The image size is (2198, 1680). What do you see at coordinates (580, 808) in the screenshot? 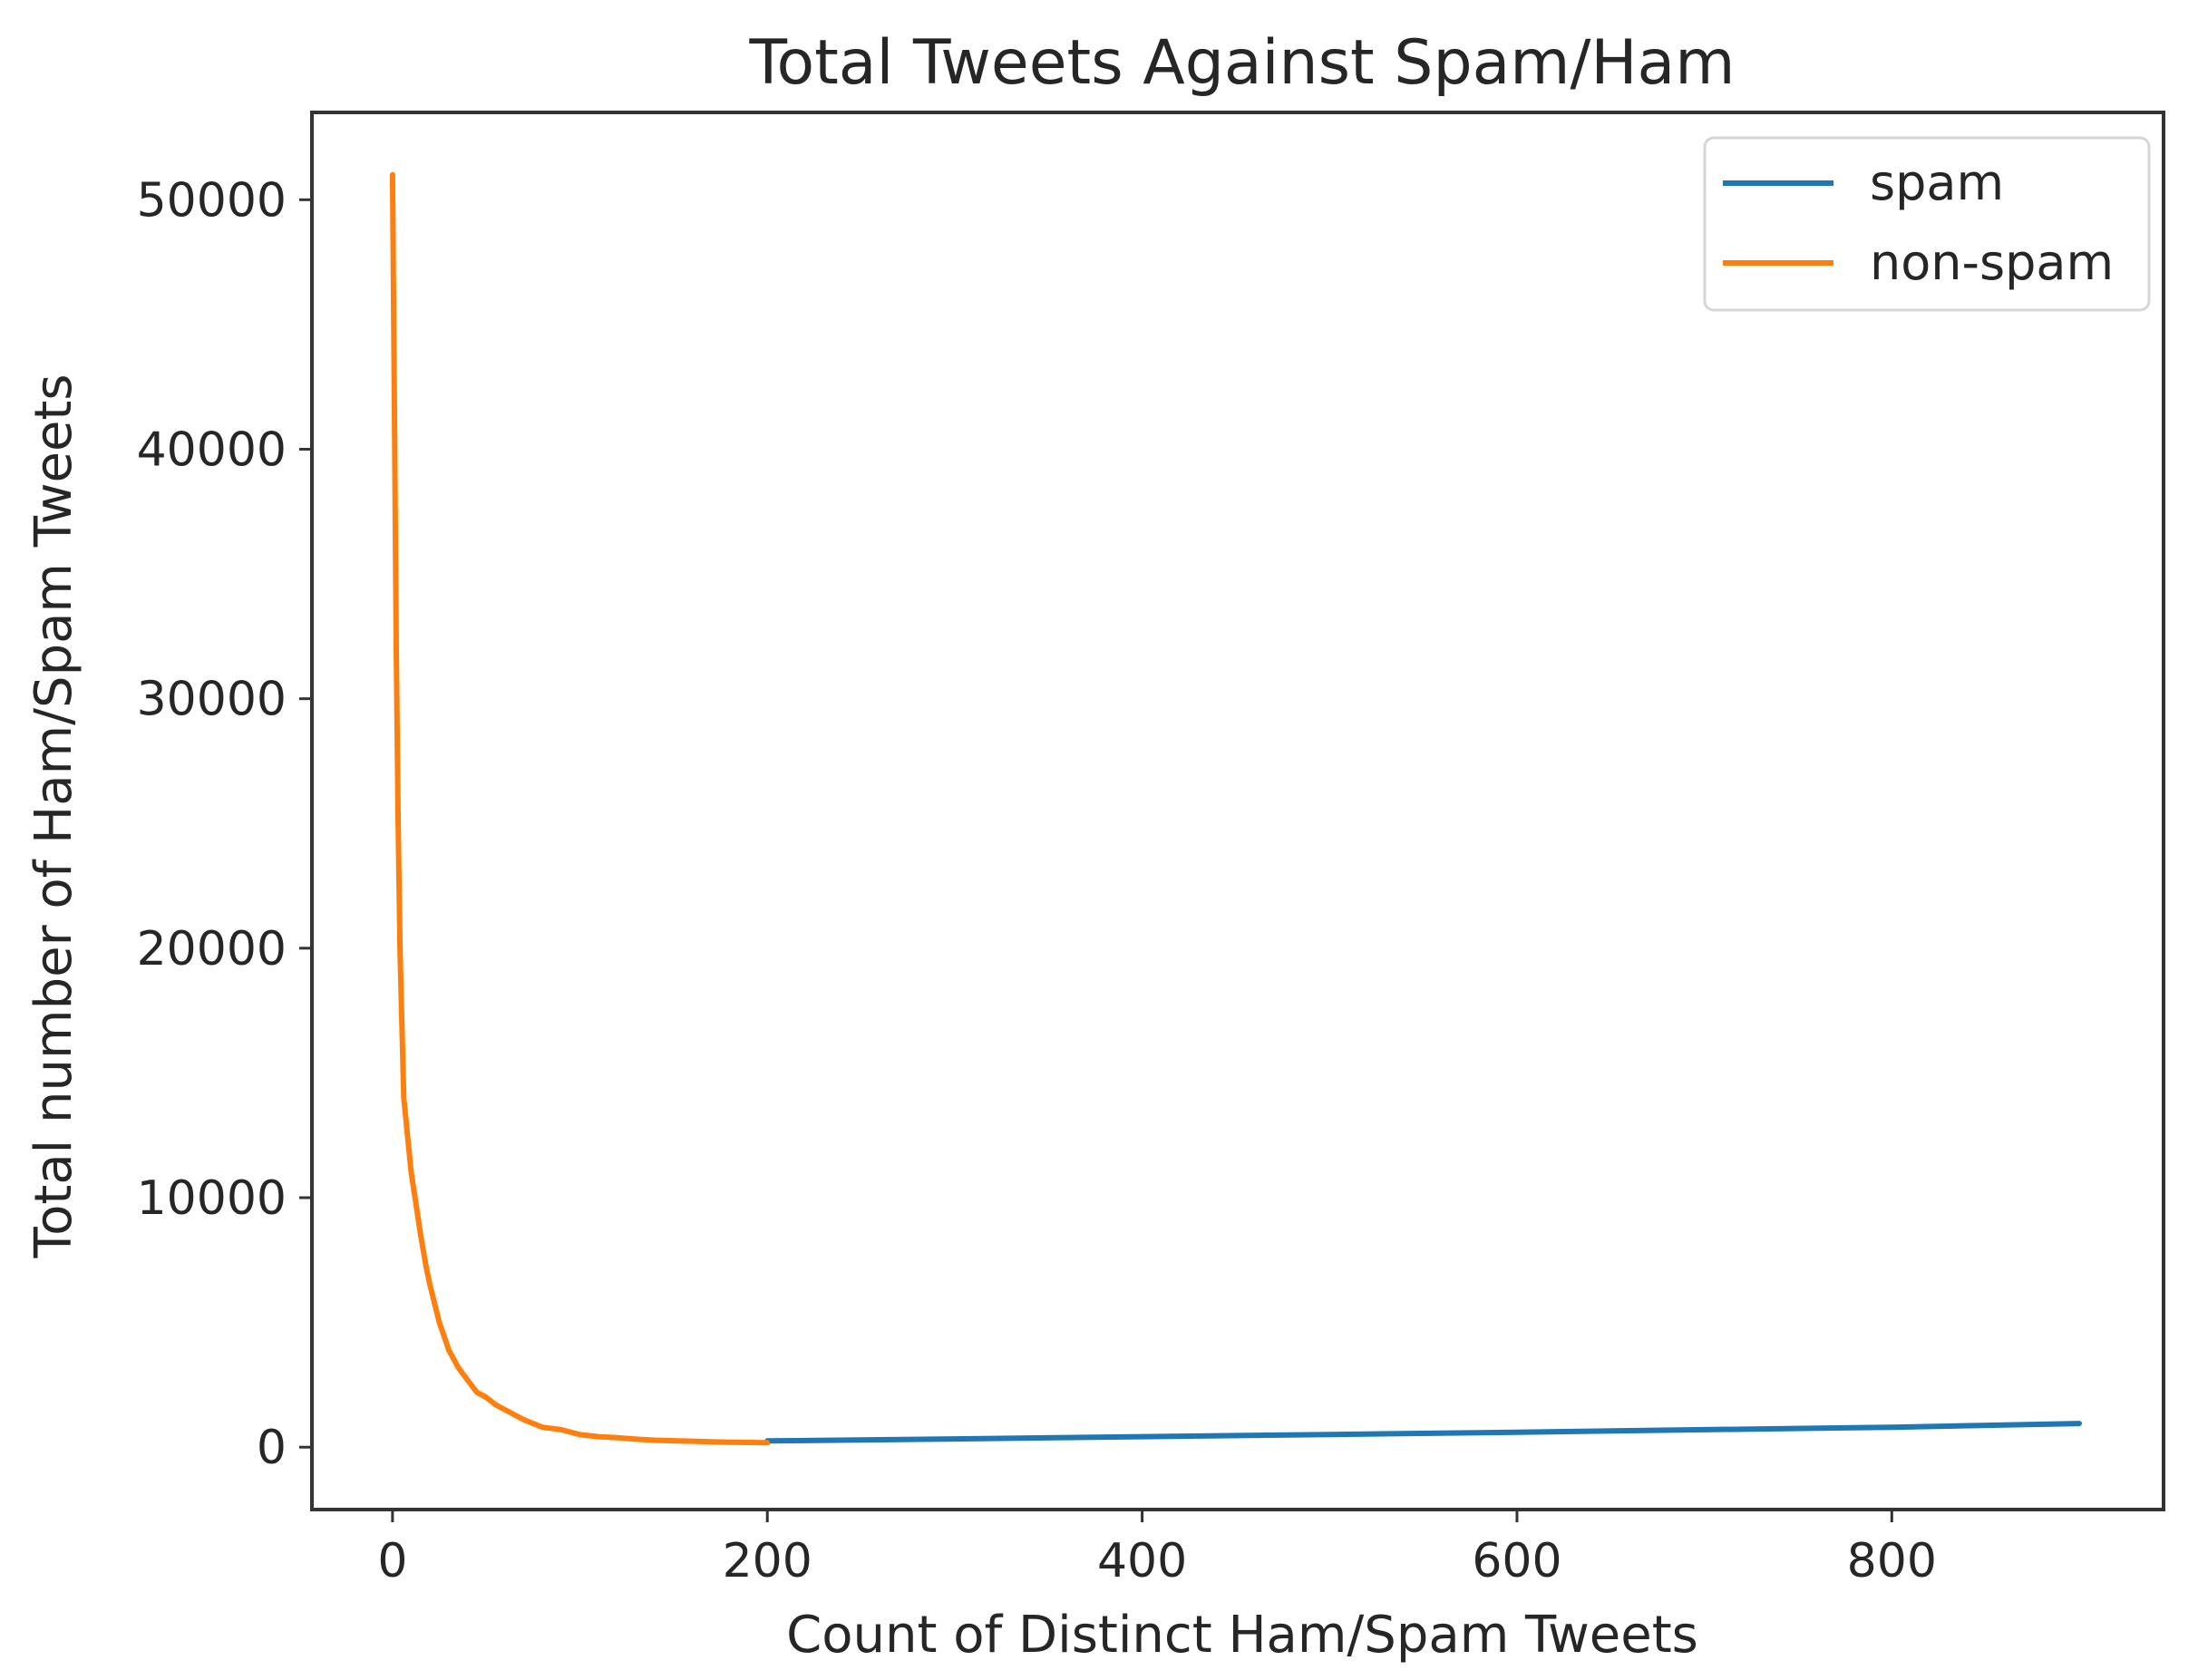
I see `series-line-non-spam` at bounding box center [580, 808].